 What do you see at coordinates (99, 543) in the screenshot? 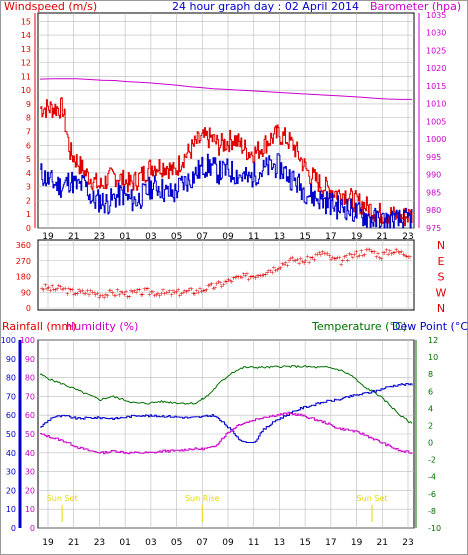
I see `x-tick-label: 23` at bounding box center [99, 543].